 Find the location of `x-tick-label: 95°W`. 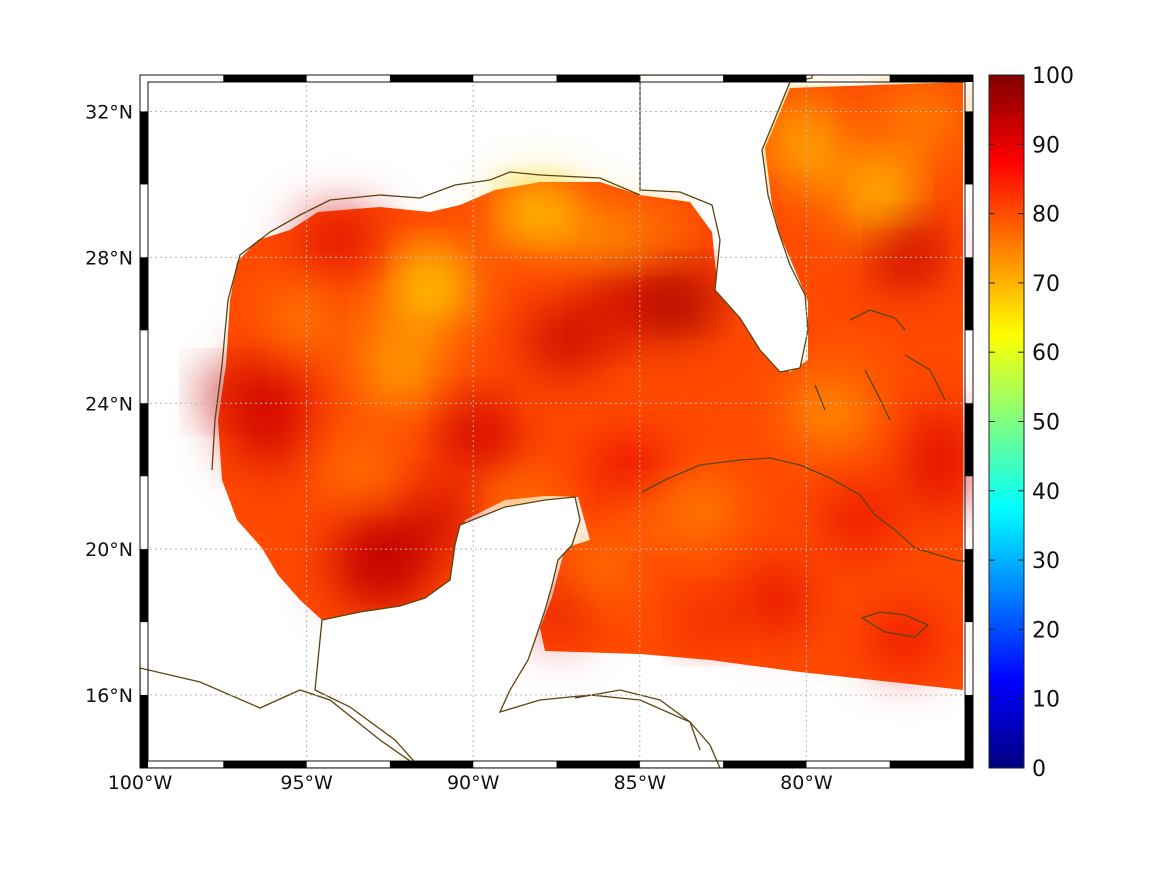

x-tick-label: 95°W is located at coordinates (306, 783).